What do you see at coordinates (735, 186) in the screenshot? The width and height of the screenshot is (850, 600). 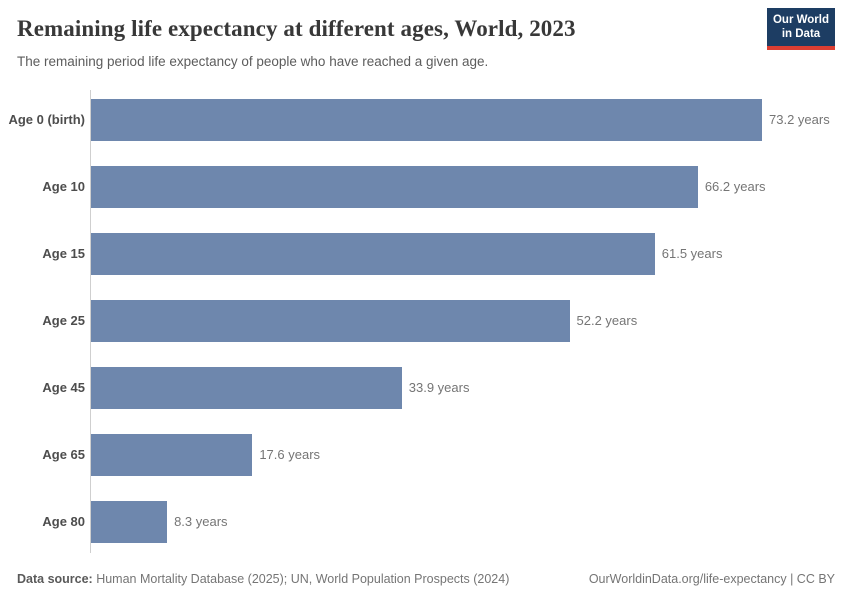 I see `value-label: 66.2 years` at bounding box center [735, 186].